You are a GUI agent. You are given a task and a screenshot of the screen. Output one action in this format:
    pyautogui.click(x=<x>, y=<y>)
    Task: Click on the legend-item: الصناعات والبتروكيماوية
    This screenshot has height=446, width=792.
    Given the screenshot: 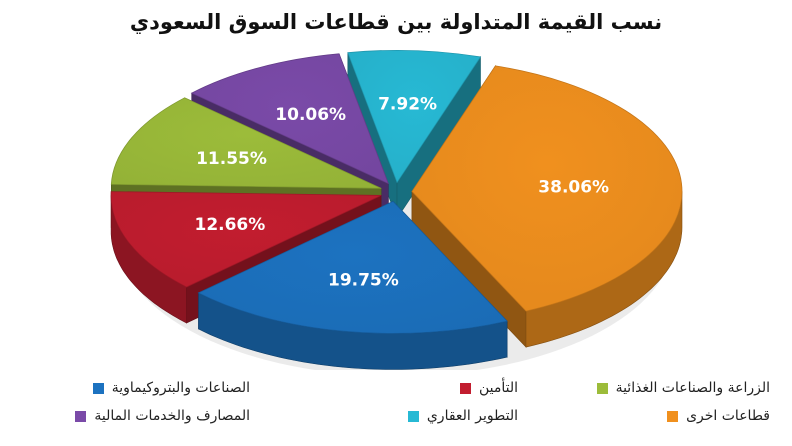 What is the action you would take?
    pyautogui.click(x=140, y=388)
    